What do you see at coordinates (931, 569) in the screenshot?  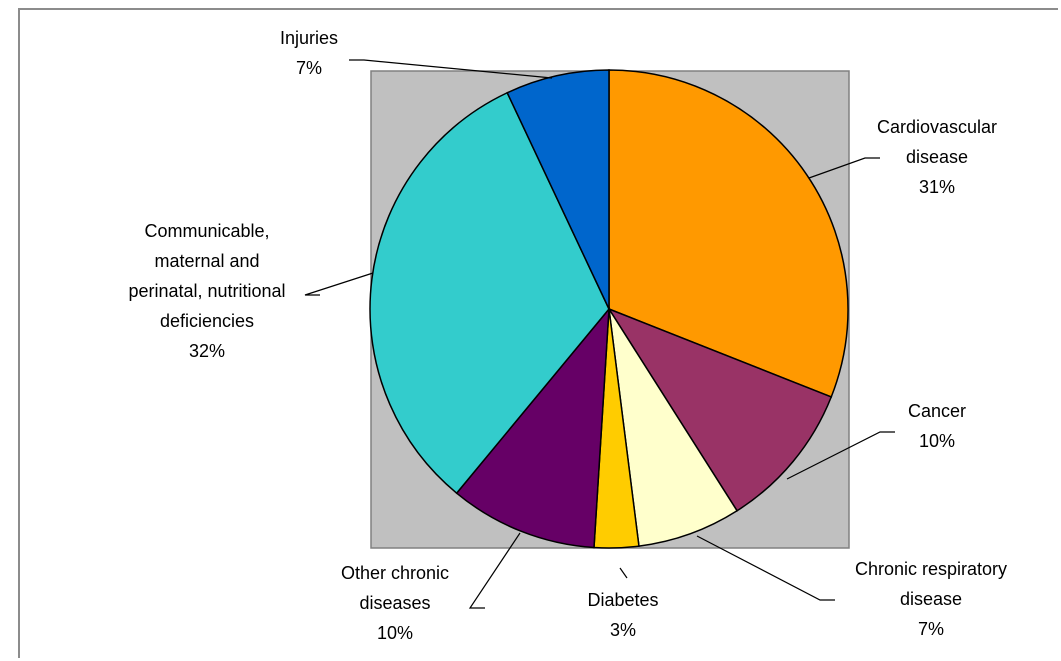 I see `slice-label-line: Chronic respiratory` at bounding box center [931, 569].